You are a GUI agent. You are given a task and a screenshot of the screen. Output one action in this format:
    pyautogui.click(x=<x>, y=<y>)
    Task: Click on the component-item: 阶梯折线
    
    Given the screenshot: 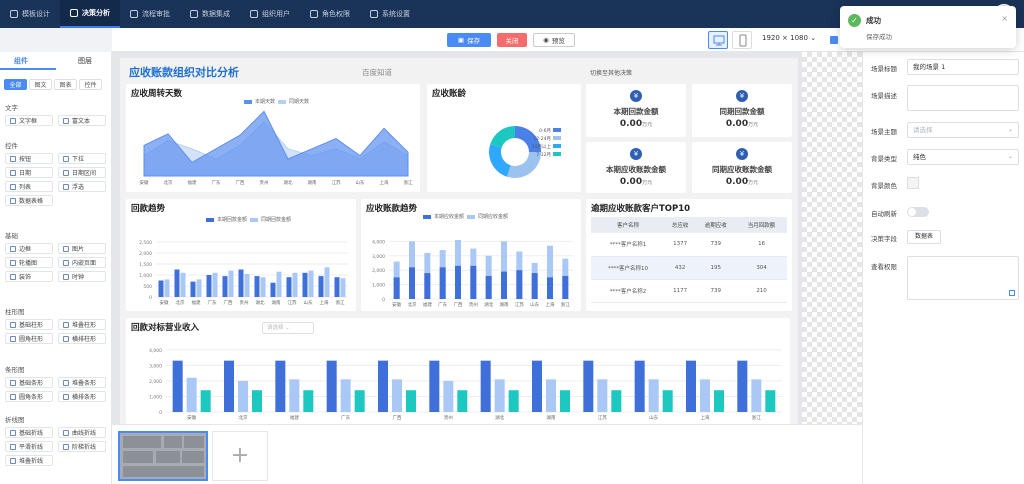 What is the action you would take?
    pyautogui.click(x=82, y=446)
    